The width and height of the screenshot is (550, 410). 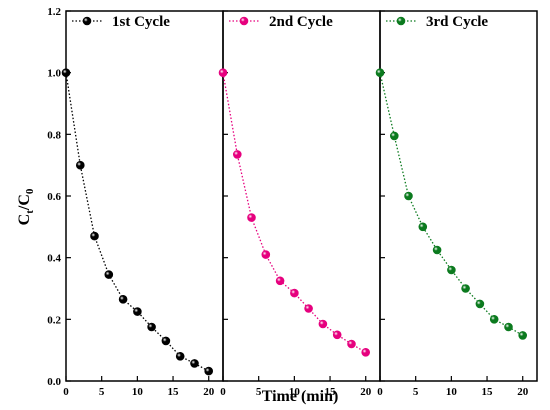 I want to click on y-tick-label: 0.8, so click(x=54, y=135).